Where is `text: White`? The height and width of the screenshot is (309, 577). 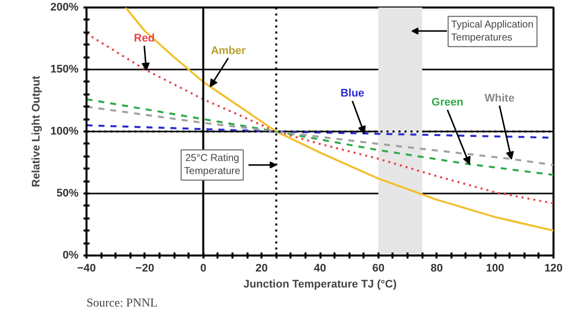 text: White is located at coordinates (499, 98).